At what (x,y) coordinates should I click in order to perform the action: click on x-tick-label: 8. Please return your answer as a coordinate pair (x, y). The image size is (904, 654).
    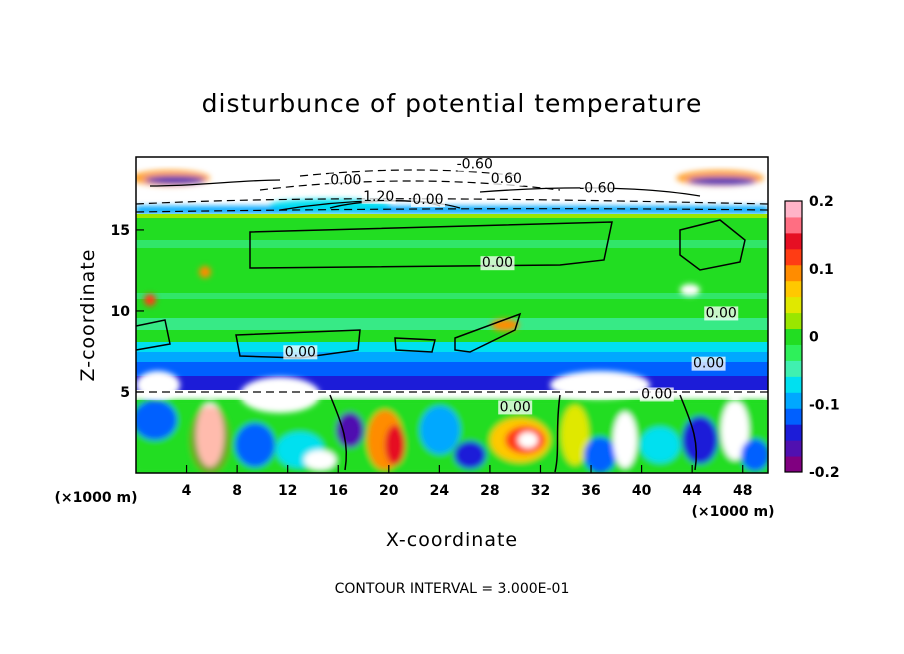
    Looking at the image, I should click on (237, 491).